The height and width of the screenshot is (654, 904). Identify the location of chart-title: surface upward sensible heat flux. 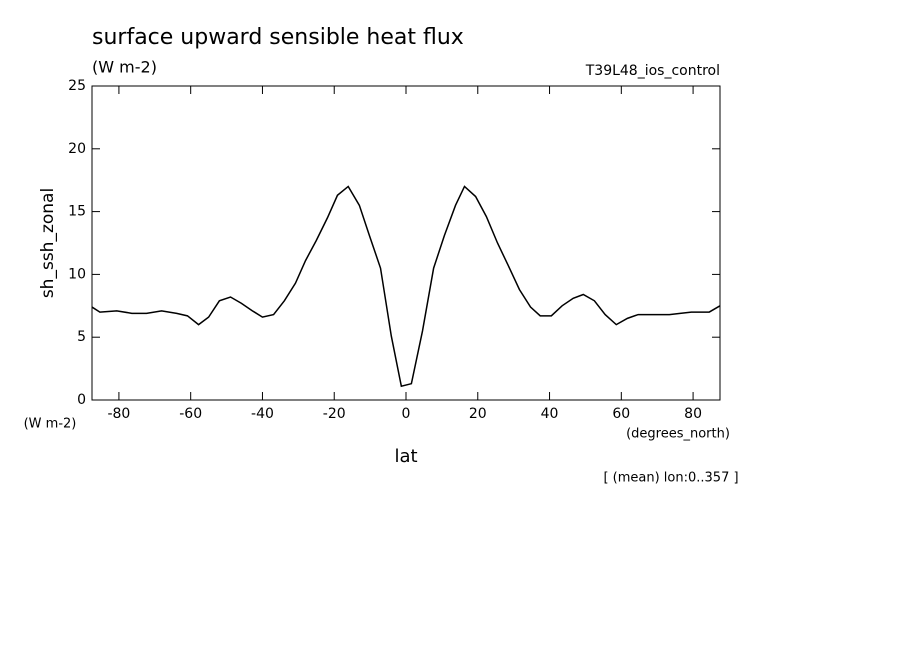
(278, 37).